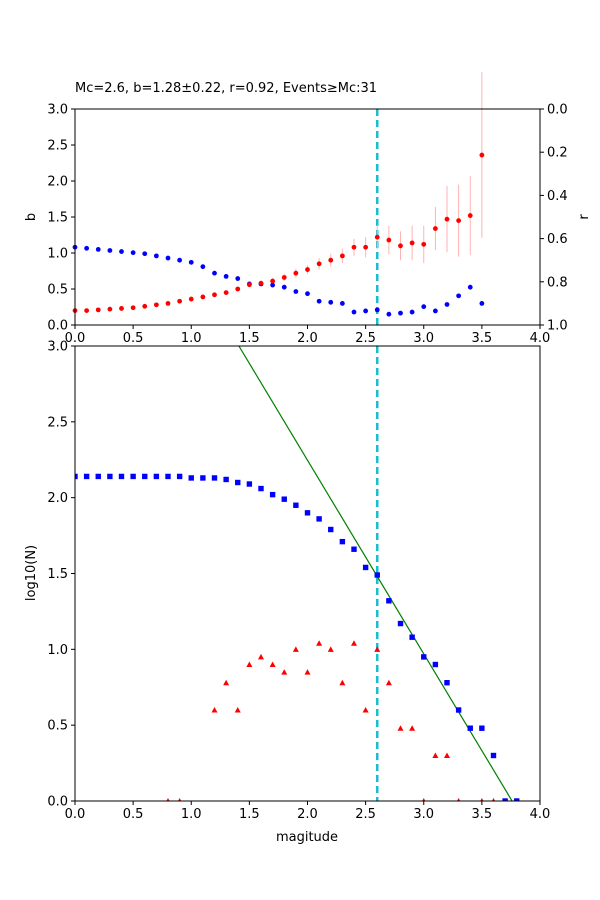  Describe the element at coordinates (540, 814) in the screenshot. I see `x-tick-label: 4.0` at that location.